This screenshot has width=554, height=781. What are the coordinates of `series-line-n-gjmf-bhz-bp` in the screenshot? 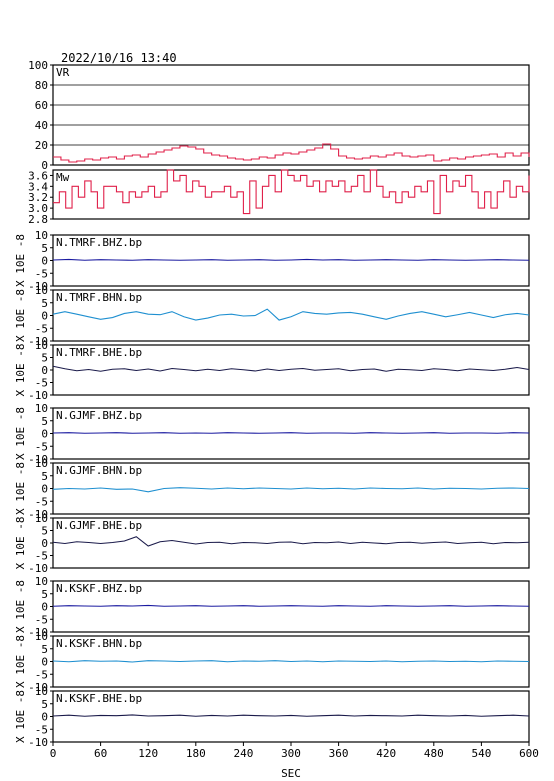 It's located at (291, 433).